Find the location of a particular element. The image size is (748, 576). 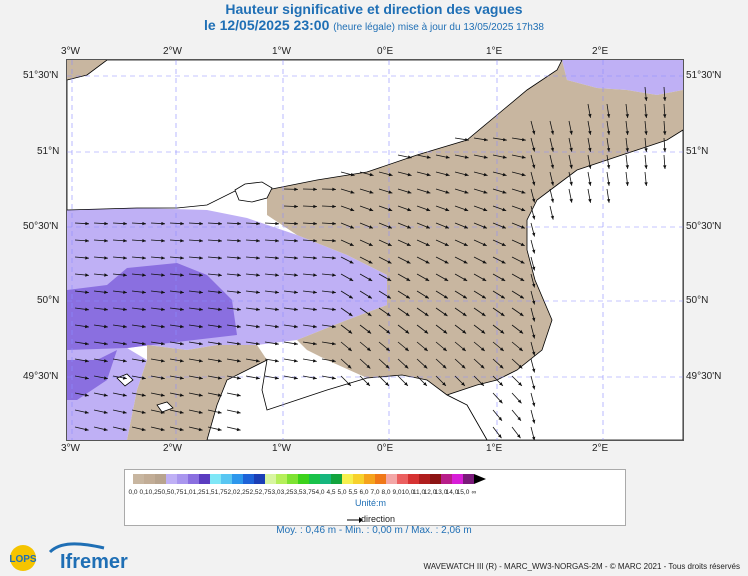

legend-tick-label: 0,5 is located at coordinates (165, 492).